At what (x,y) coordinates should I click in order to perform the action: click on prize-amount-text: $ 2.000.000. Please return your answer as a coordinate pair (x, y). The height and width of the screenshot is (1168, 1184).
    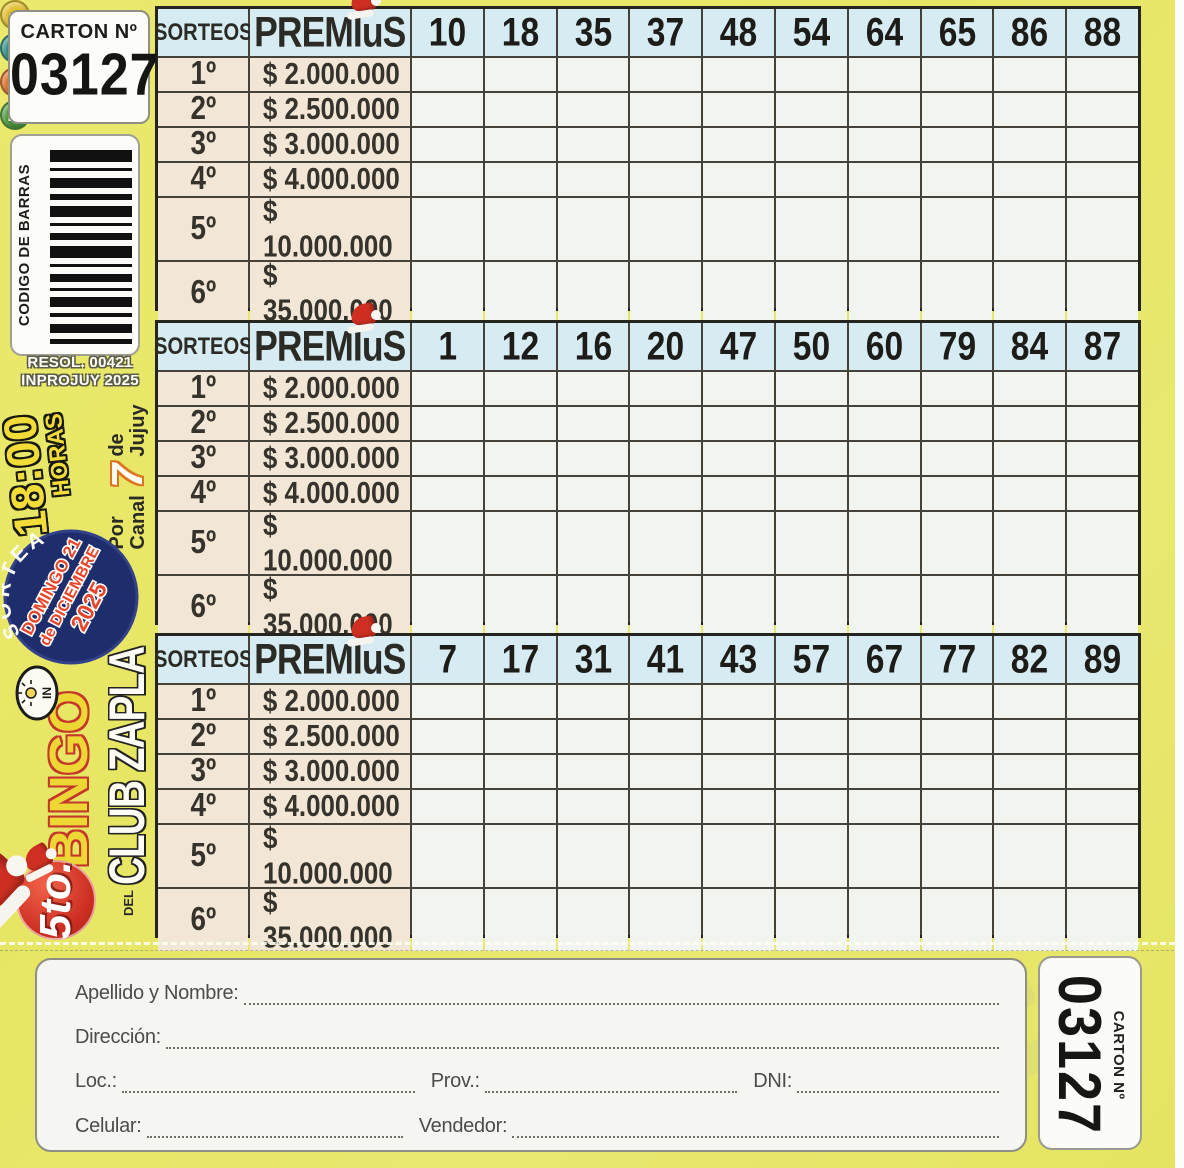
    Looking at the image, I should click on (331, 701).